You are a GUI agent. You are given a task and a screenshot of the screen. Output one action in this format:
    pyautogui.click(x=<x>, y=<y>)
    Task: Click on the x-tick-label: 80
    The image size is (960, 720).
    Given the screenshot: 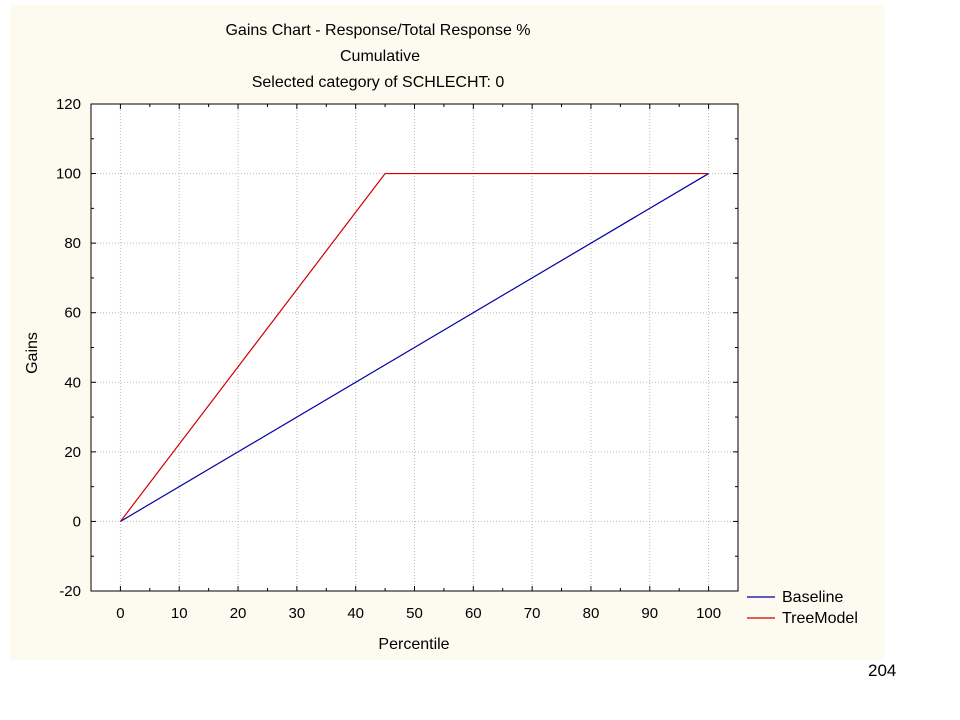 What is the action you would take?
    pyautogui.click(x=591, y=613)
    